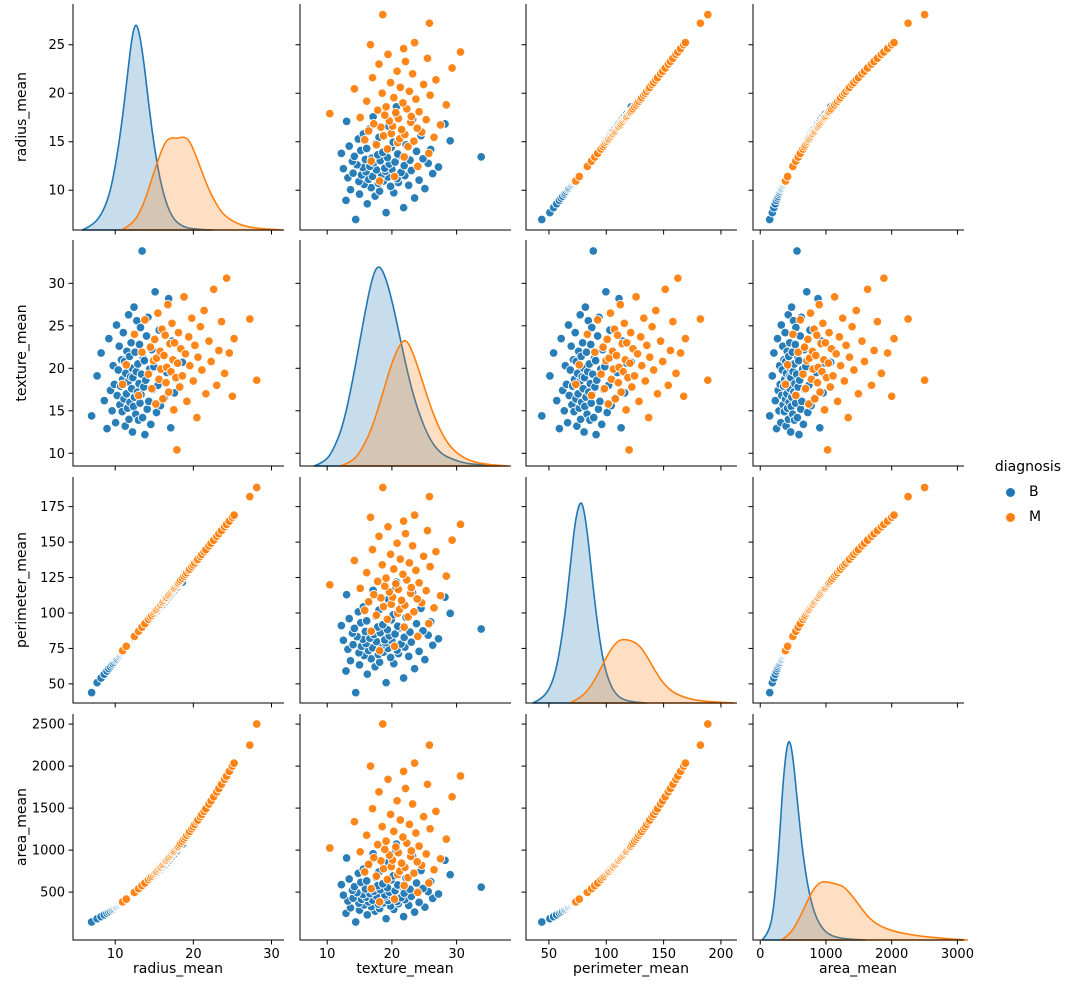  What do you see at coordinates (403, 119) in the screenshot?
I see `subplot-radius_mean-vs-texture_mean` at bounding box center [403, 119].